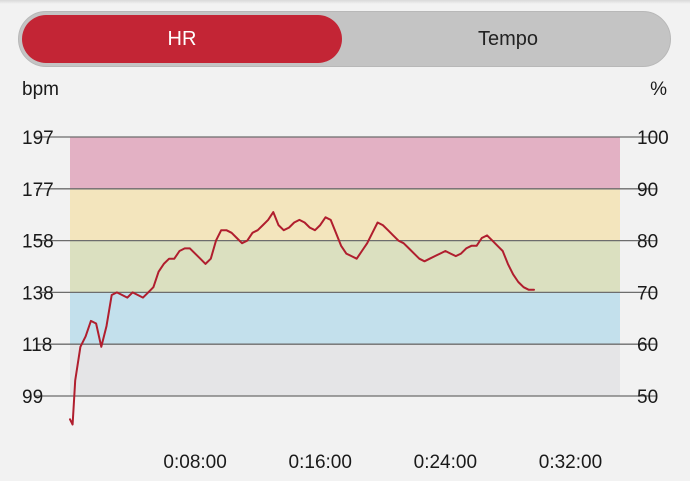 Image resolution: width=690 pixels, height=481 pixels. What do you see at coordinates (40, 89) in the screenshot?
I see `left-axis-label: bpm` at bounding box center [40, 89].